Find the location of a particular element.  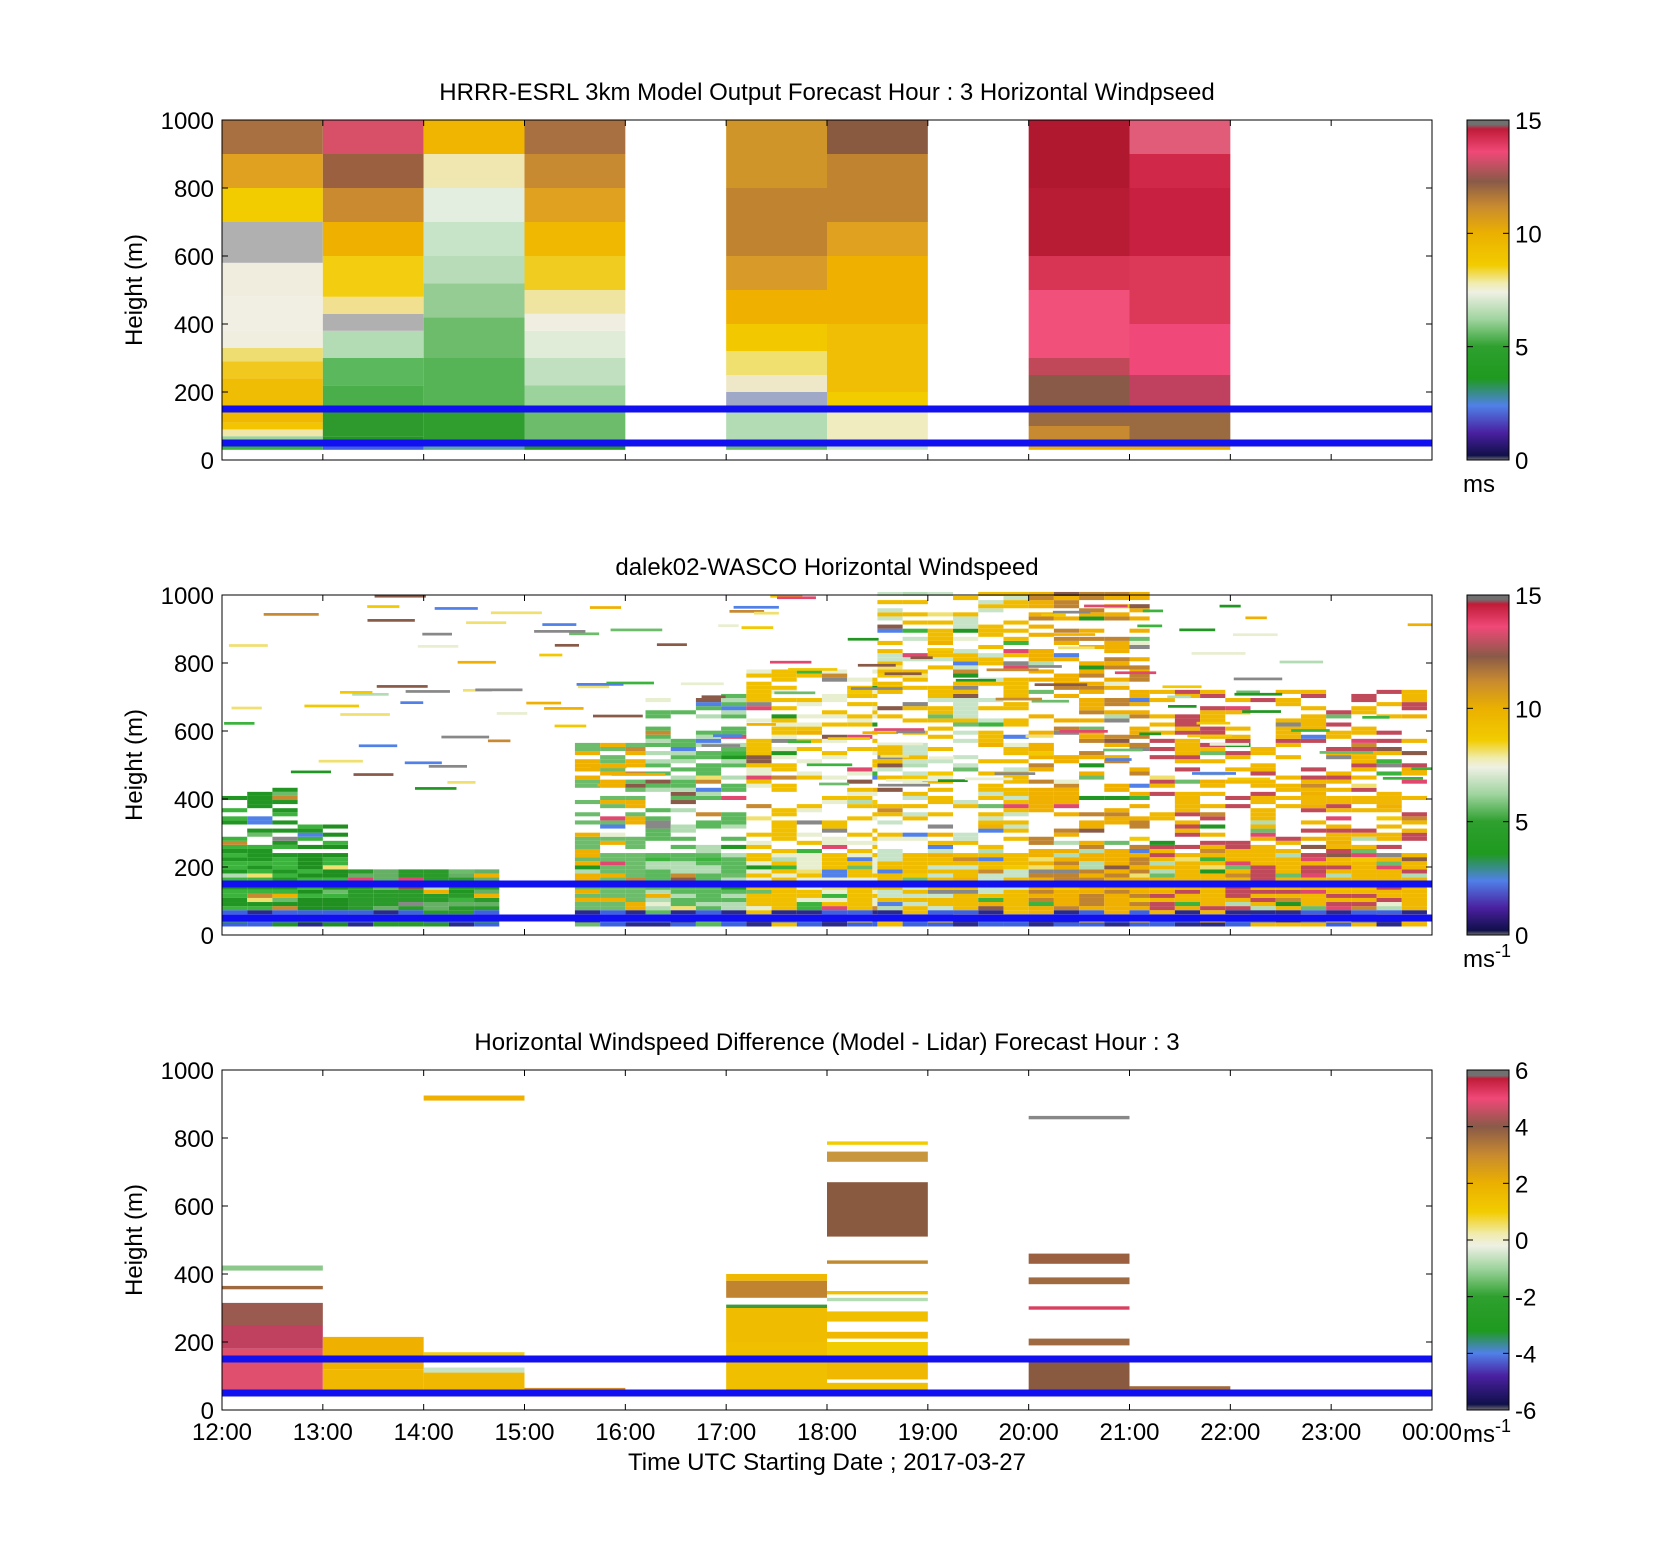

x-tick-label: 15:00 is located at coordinates (524, 1432).